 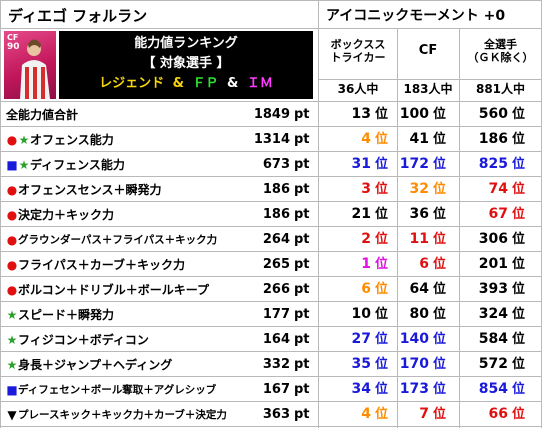 What do you see at coordinates (358, 44) in the screenshot?
I see `col-header-box-striker-l1: ボックスス` at bounding box center [358, 44].